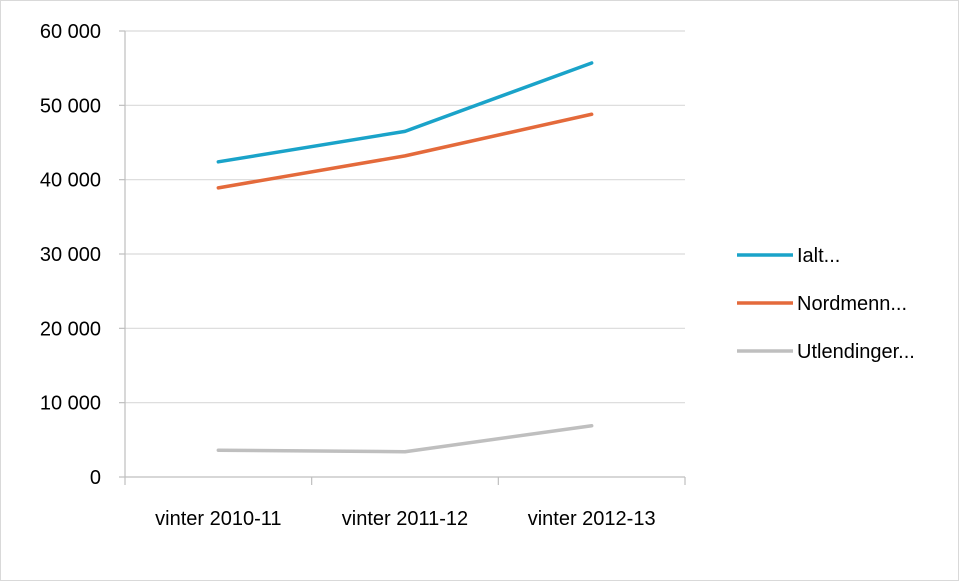  I want to click on y-tick-label: 50 000, so click(70, 106).